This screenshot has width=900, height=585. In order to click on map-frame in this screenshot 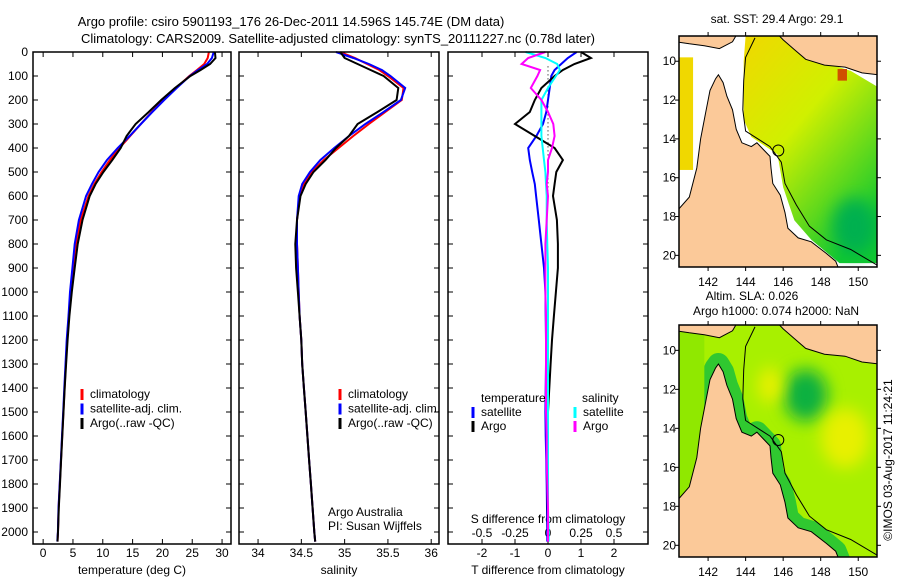, I will do `click(778, 441)`.